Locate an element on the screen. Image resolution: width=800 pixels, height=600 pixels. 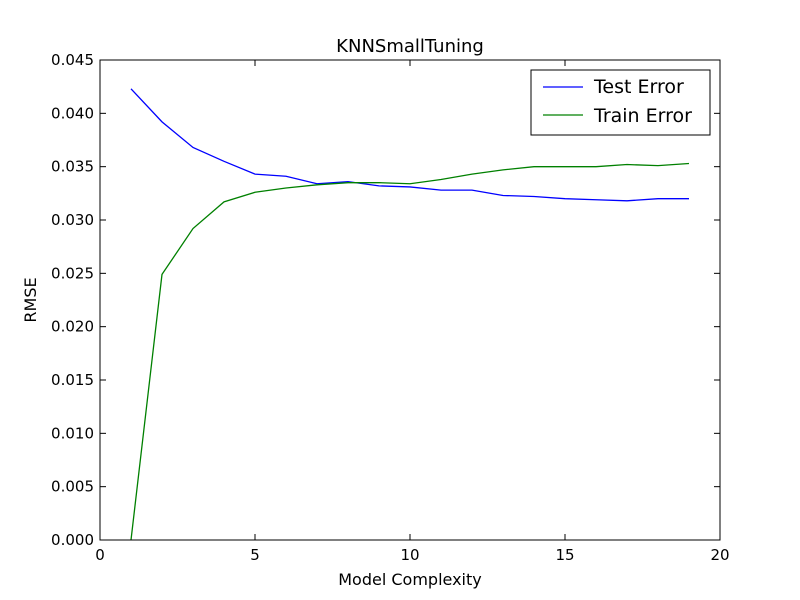
y-tick-label: 0.035 is located at coordinates (72, 167).